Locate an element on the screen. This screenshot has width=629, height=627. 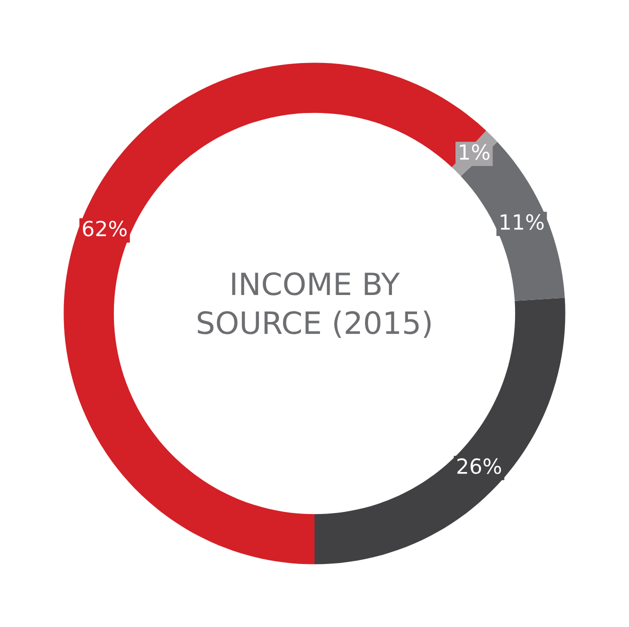
data-label: 62% is located at coordinates (104, 228).